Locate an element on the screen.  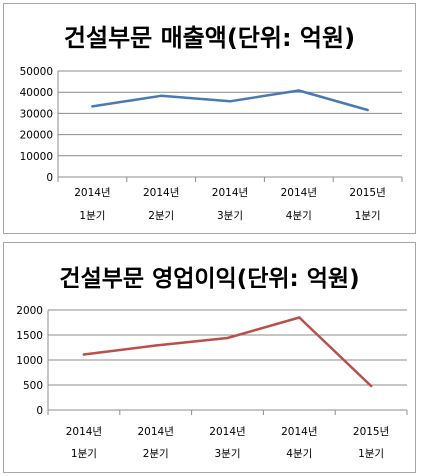
y-tick-label: 500 is located at coordinates (33, 386).